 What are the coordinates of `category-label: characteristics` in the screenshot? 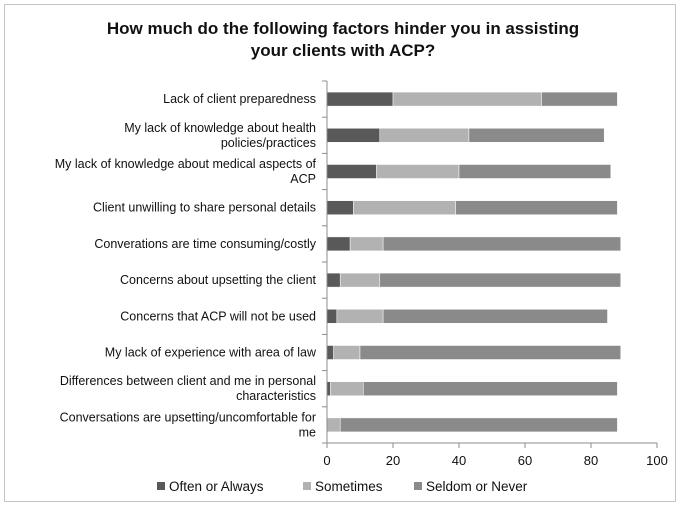 It's located at (276, 396).